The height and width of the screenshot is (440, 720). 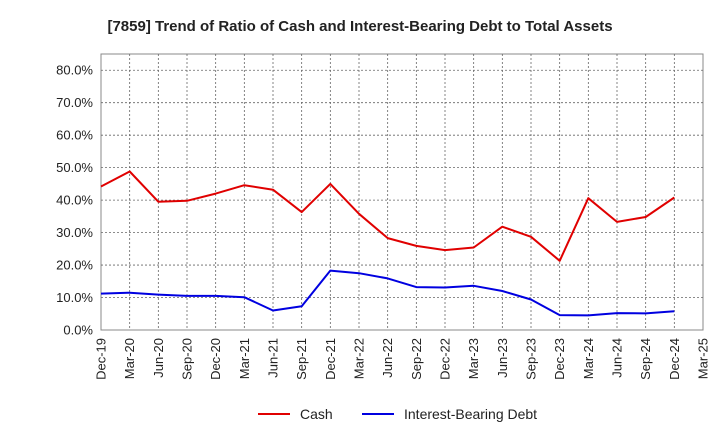 What do you see at coordinates (74, 265) in the screenshot?
I see `y-tick-label: 20.0%` at bounding box center [74, 265].